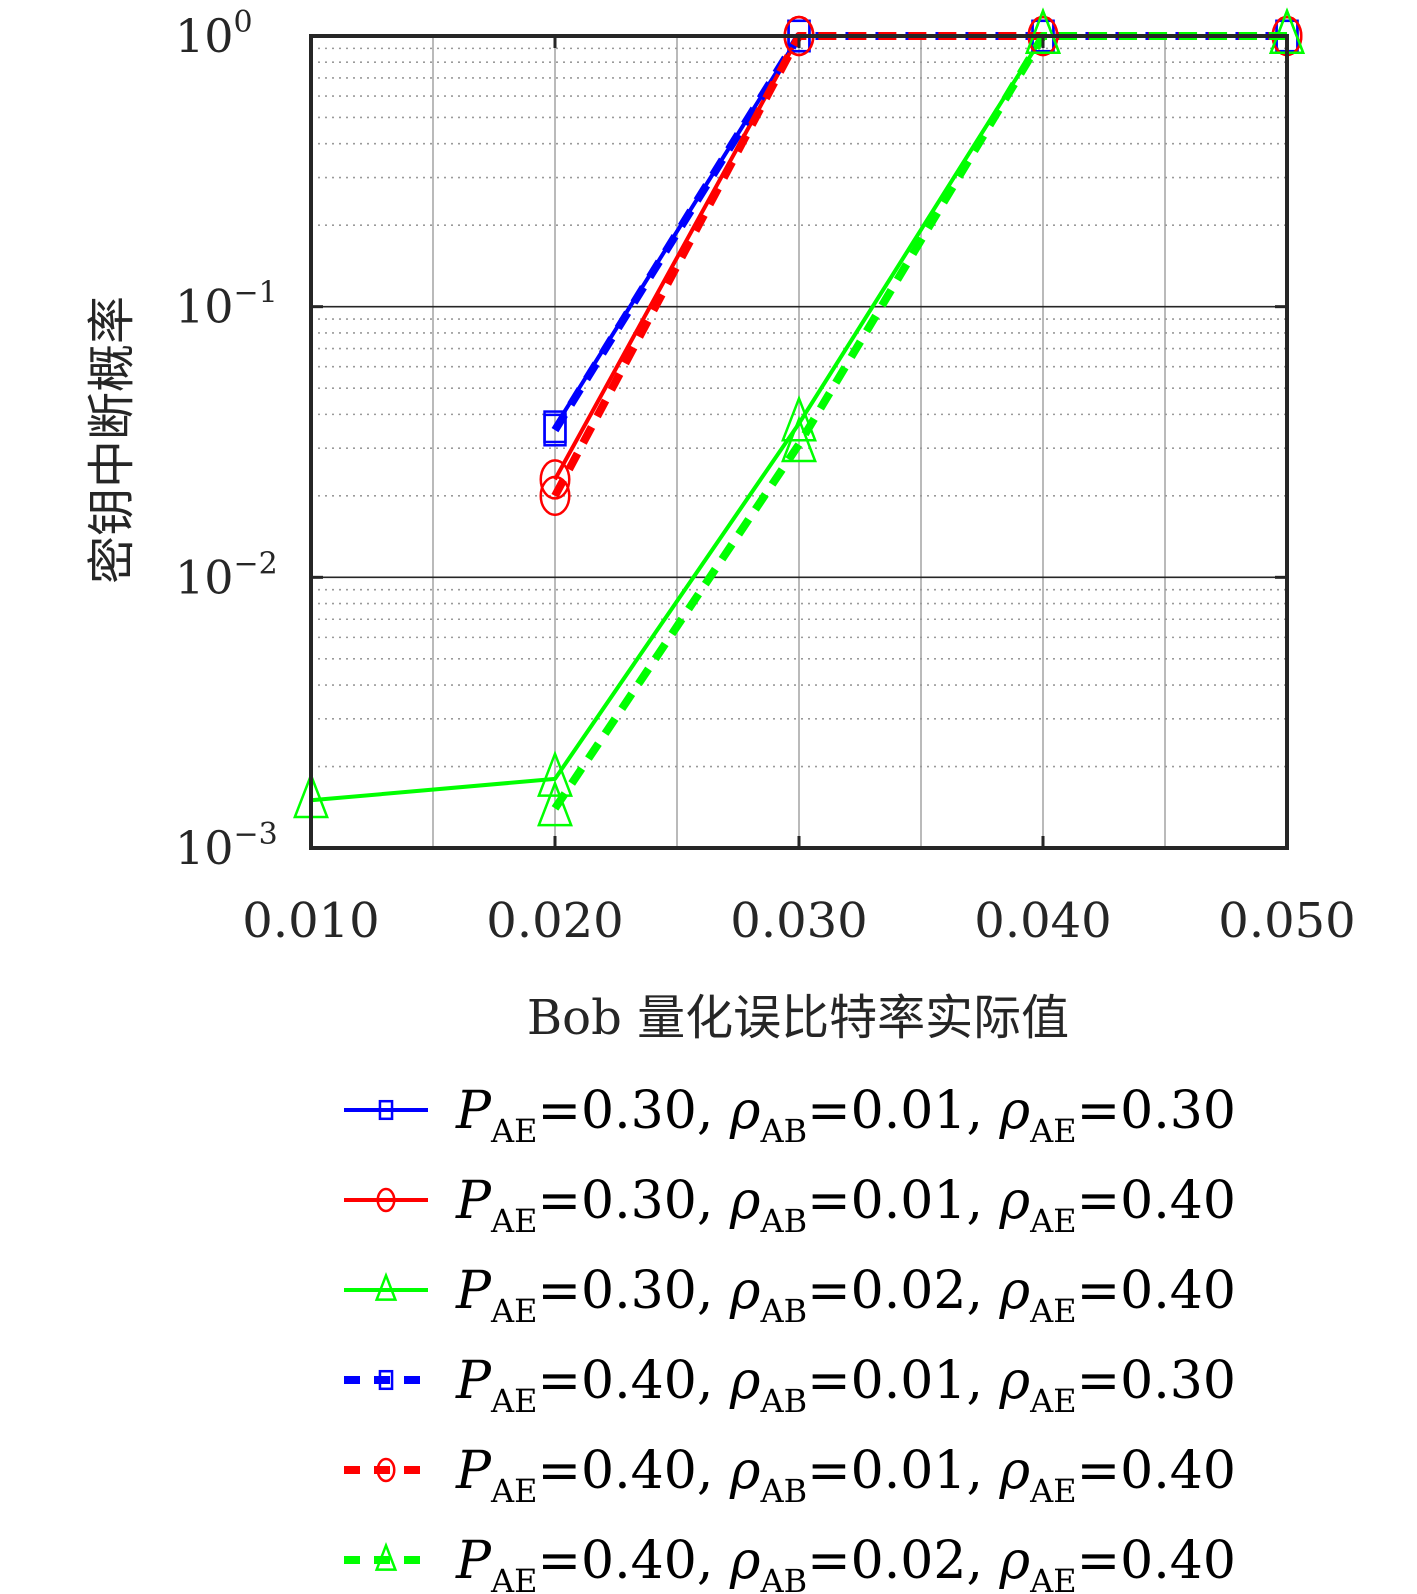 This screenshot has height=1594, width=1417. What do you see at coordinates (798, 921) in the screenshot?
I see `x-tick-label: 0.030` at bounding box center [798, 921].